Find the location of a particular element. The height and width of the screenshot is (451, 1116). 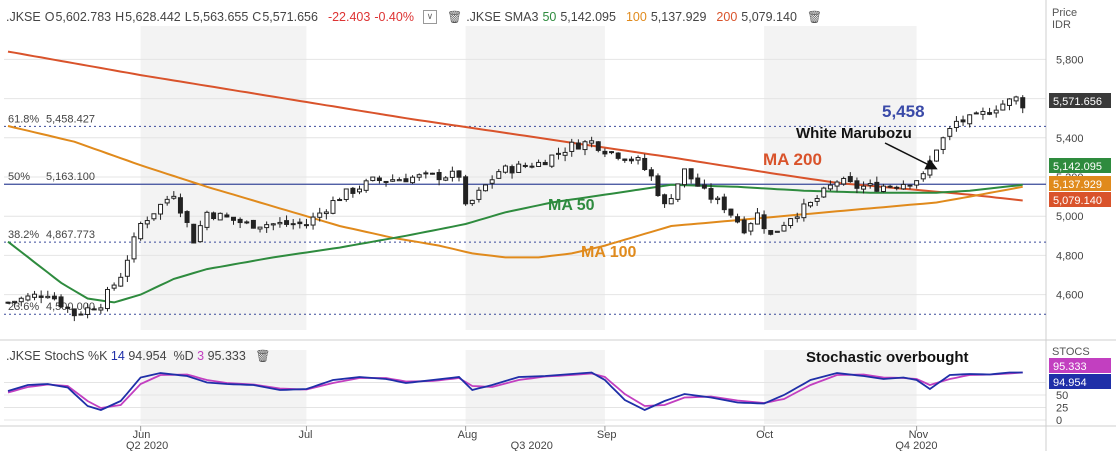

stoch-k-tag: 94.954 is located at coordinates (1070, 383).